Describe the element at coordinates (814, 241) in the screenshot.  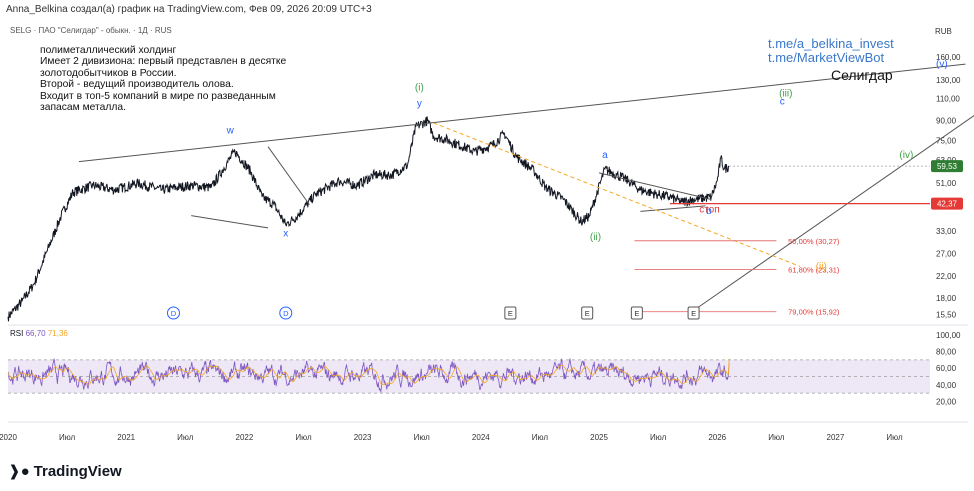
I see `fib-level-label: 50,00% (30,27)` at that location.